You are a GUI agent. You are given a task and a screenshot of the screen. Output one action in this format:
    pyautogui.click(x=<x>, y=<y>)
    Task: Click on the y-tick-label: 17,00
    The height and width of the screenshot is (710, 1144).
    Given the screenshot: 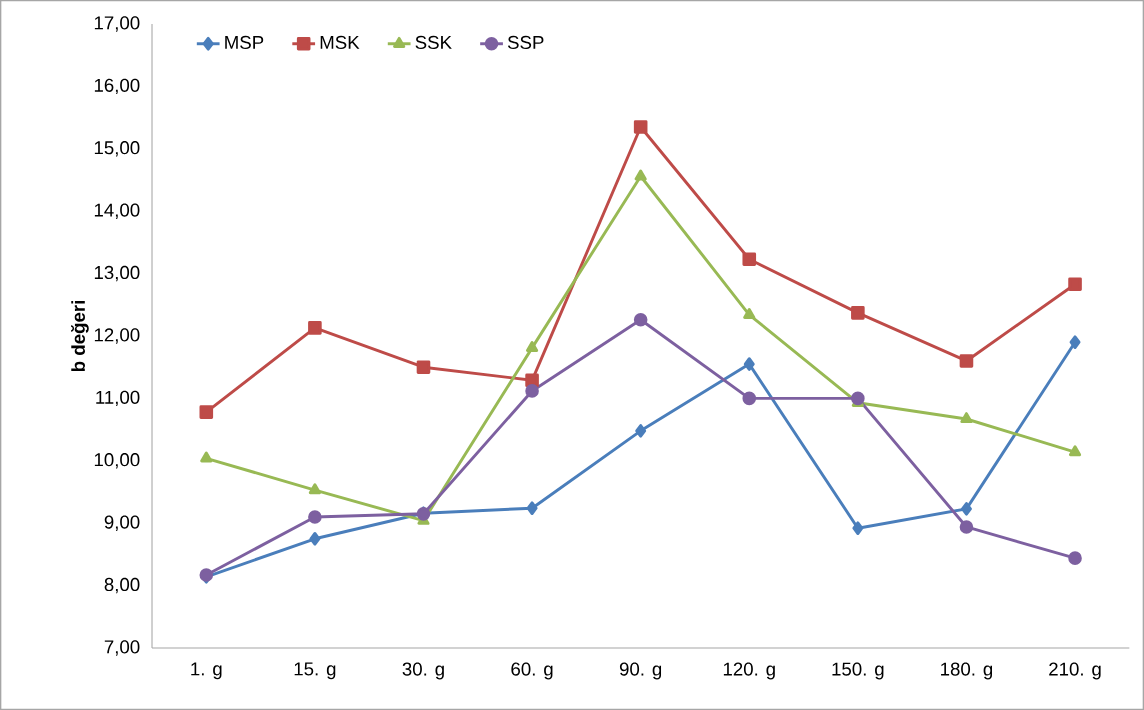 What is the action you would take?
    pyautogui.click(x=117, y=24)
    